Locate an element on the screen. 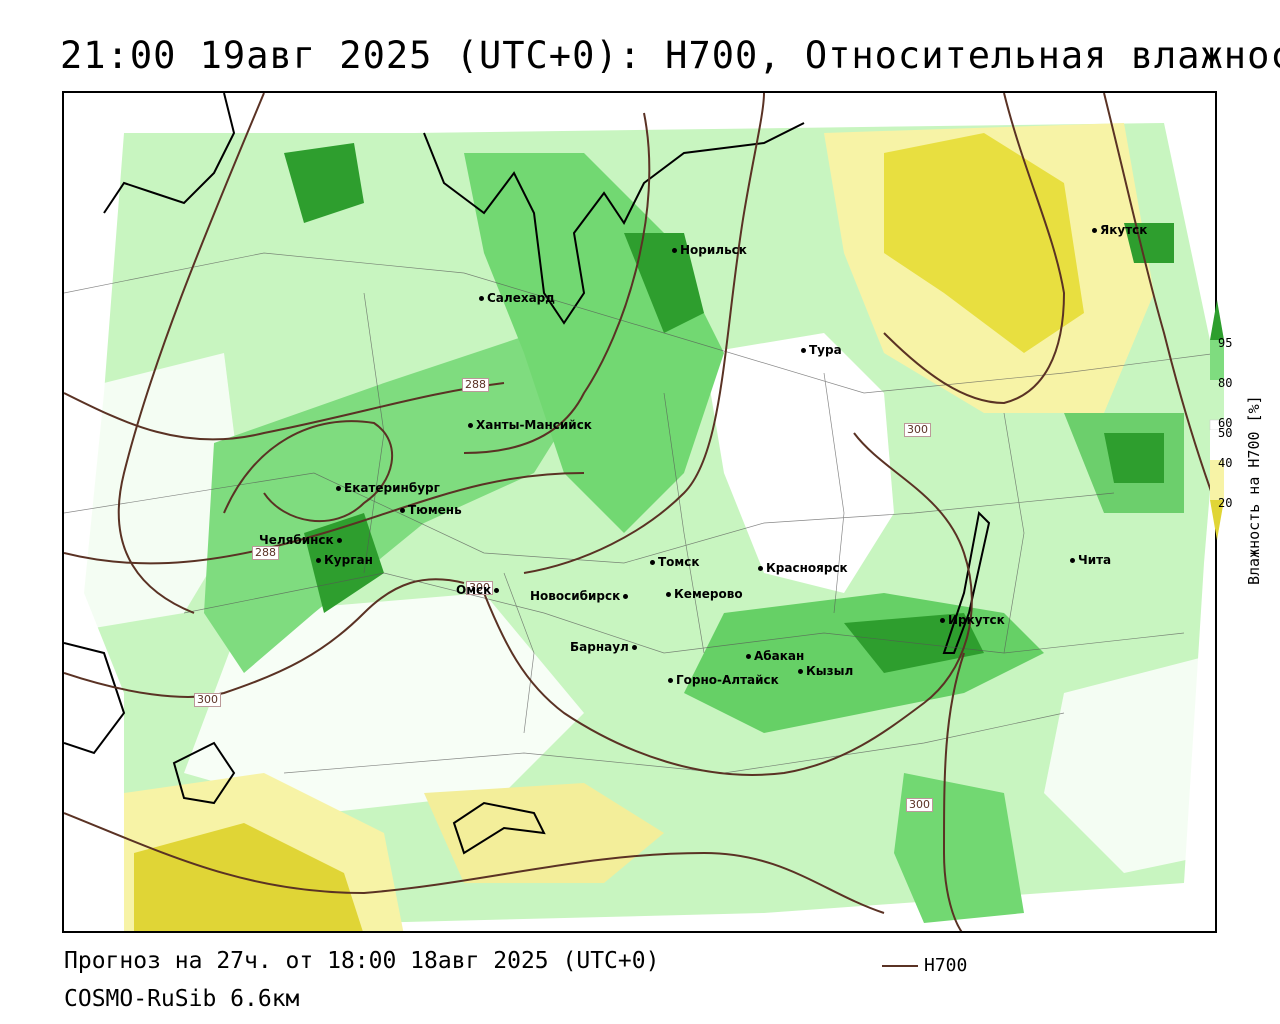  city-name: Норильск is located at coordinates (713, 250).